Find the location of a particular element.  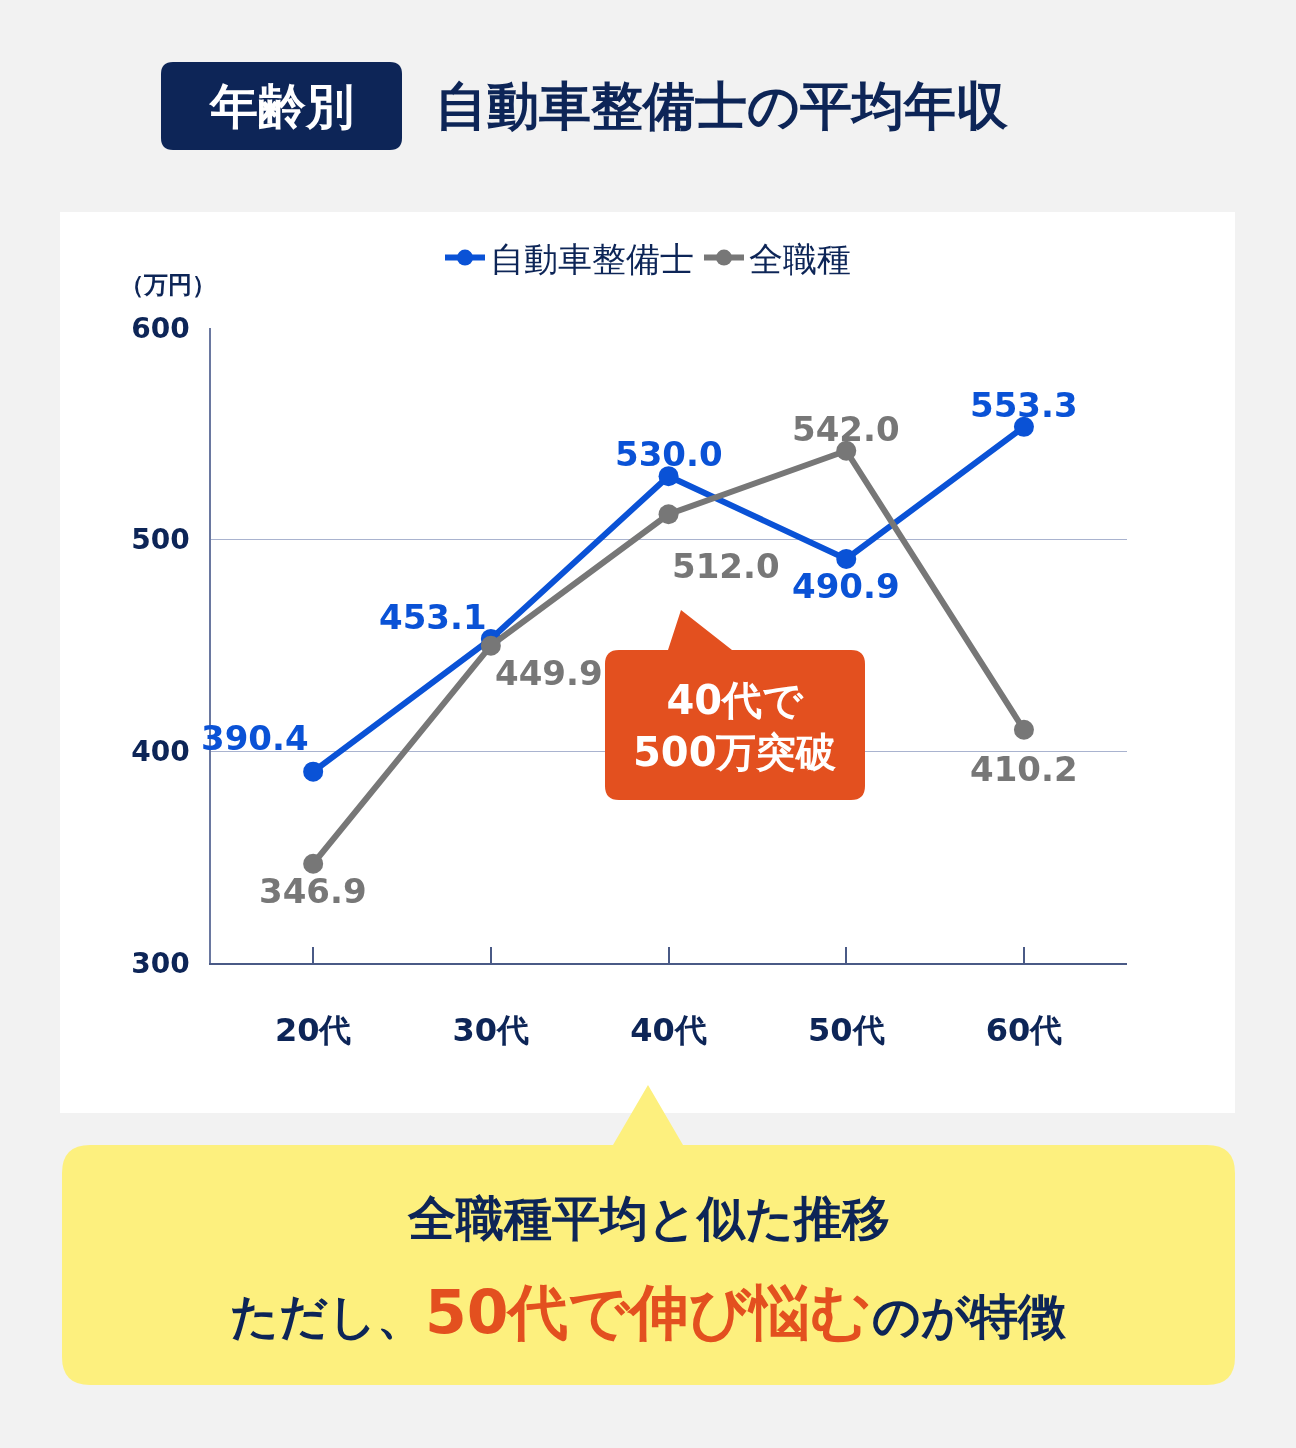

y-tick-label: 400 is located at coordinates (160, 752).